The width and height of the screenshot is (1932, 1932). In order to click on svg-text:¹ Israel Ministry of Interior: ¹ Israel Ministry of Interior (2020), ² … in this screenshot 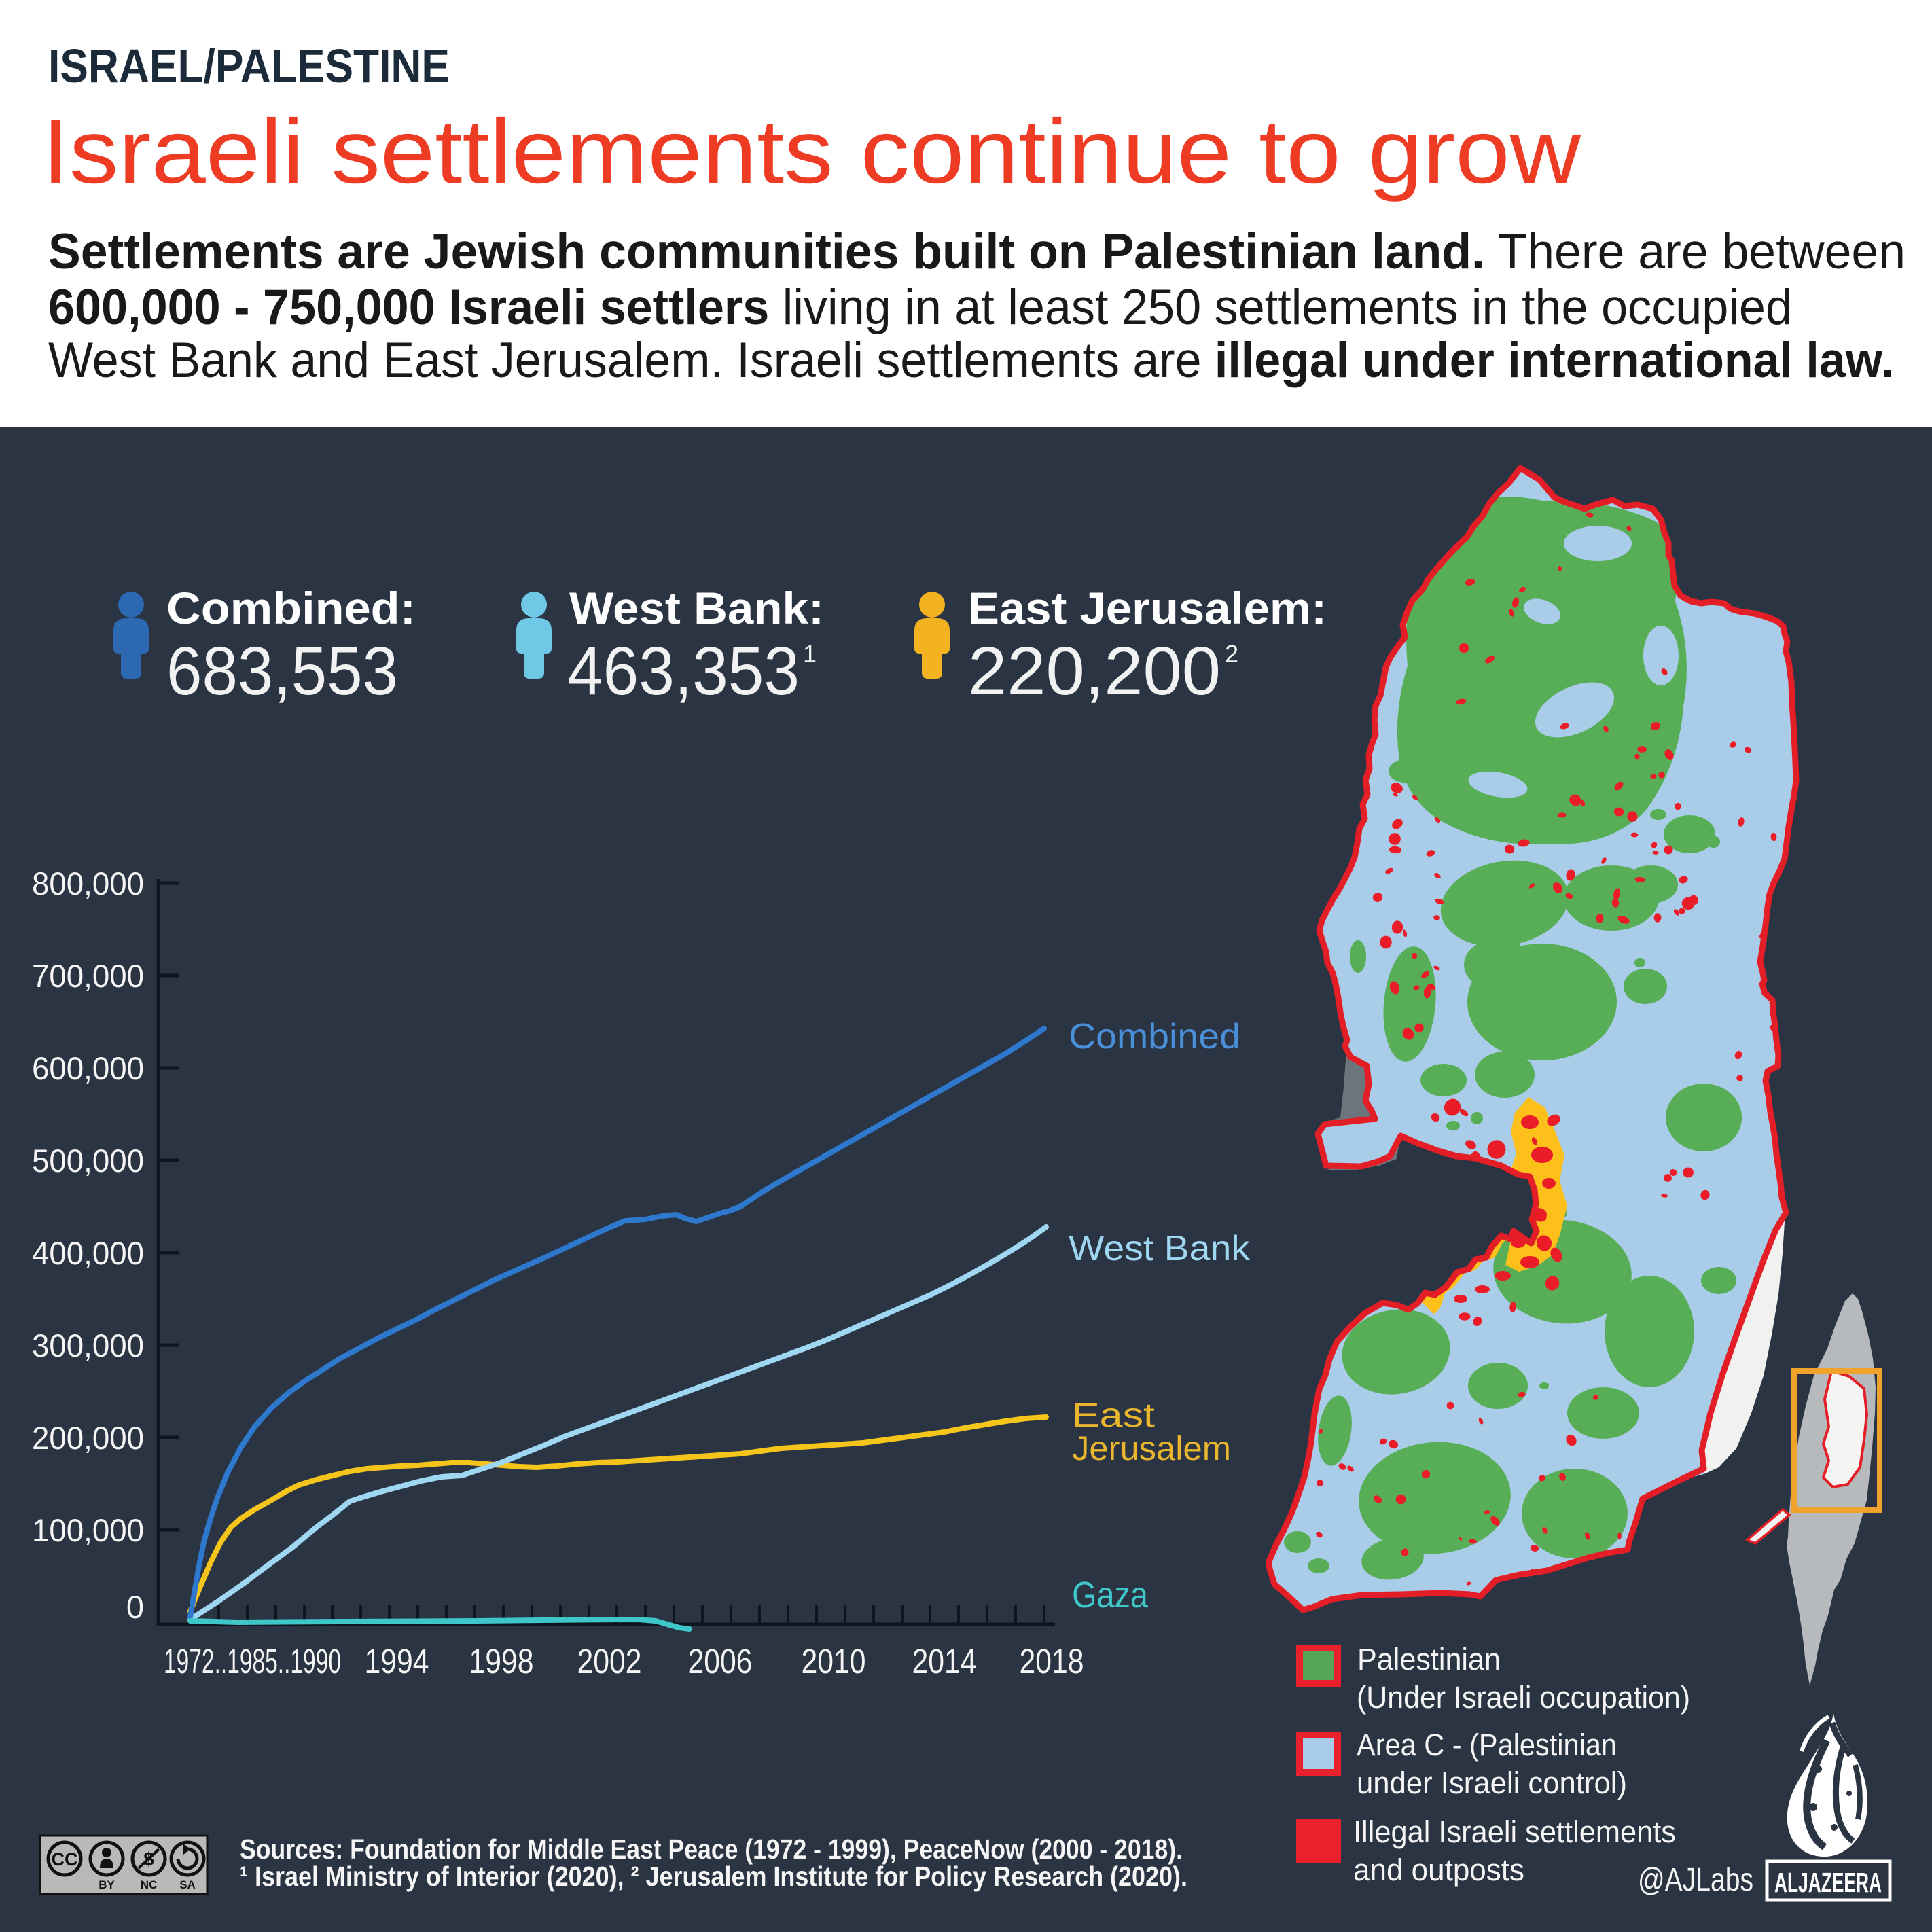, I will do `click(713, 1876)`.